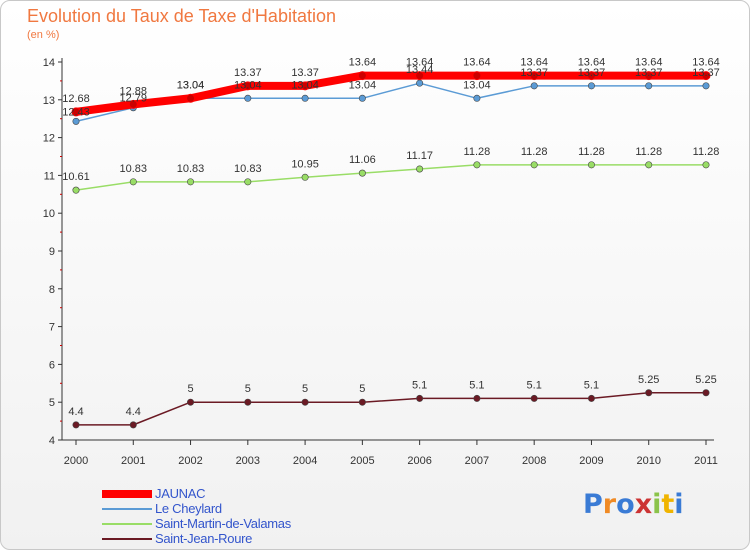 This screenshot has width=750, height=550. Describe the element at coordinates (133, 461) in the screenshot. I see `x-tick-label: 2001` at that location.